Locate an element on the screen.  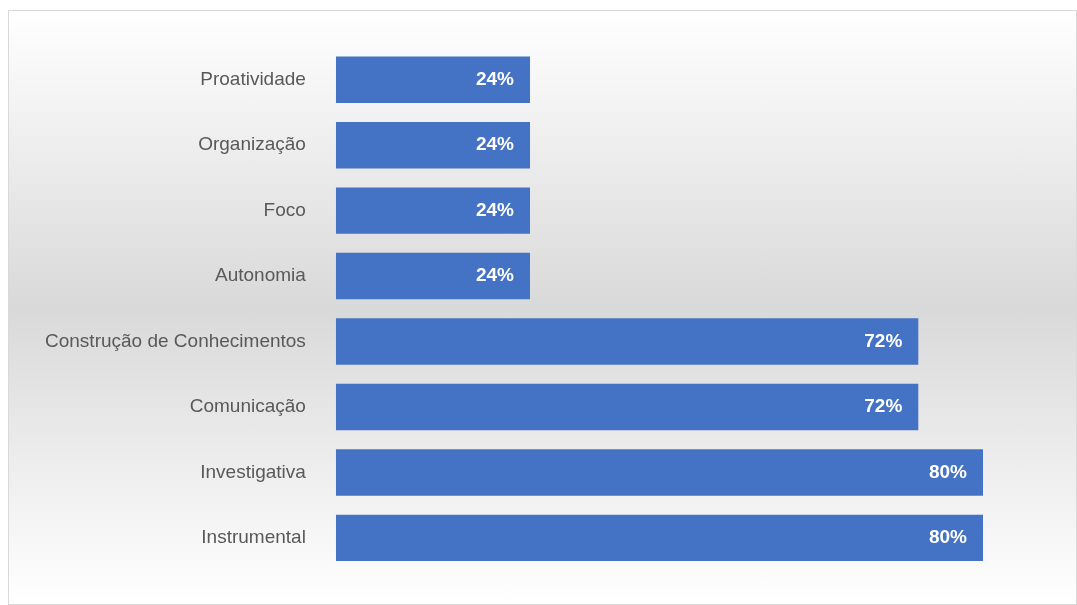
y-tick-label: Organização is located at coordinates (252, 144).